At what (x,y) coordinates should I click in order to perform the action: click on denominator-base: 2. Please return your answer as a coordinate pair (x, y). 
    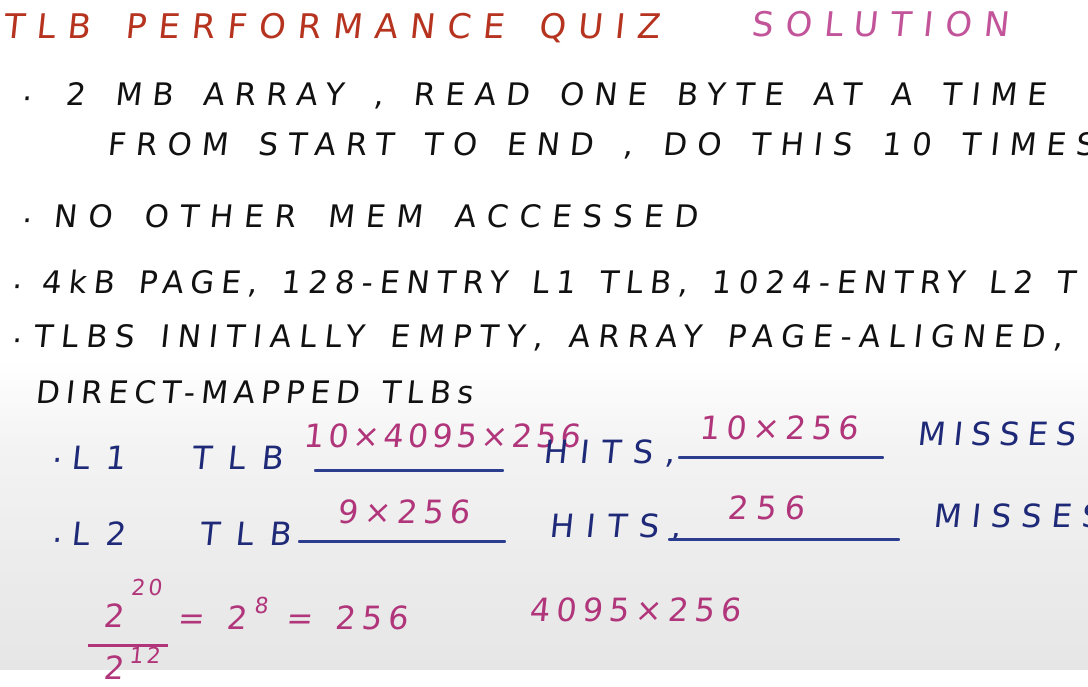
    Looking at the image, I should click on (116, 668).